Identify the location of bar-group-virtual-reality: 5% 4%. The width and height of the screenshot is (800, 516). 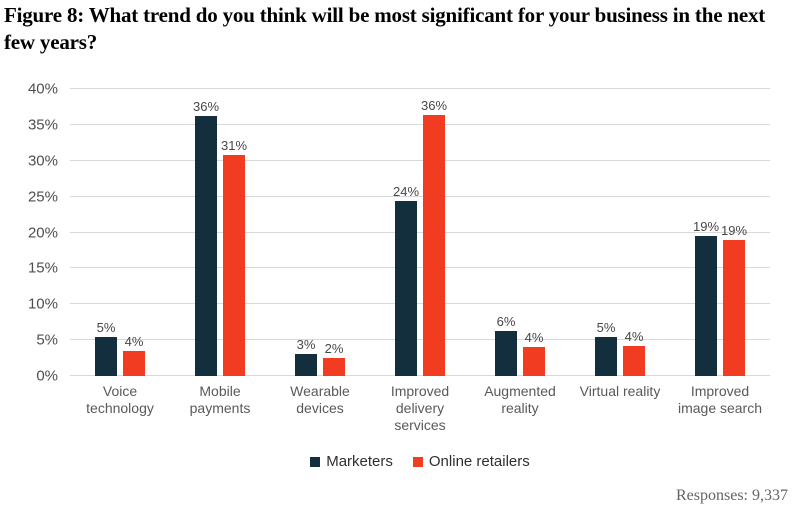
(620, 232).